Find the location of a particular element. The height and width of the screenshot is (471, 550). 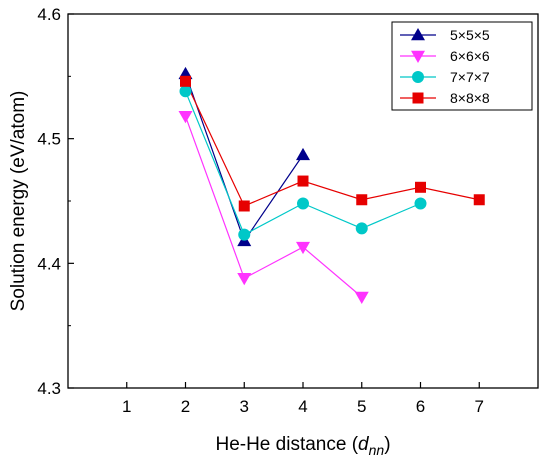

x-tick-label: 4 is located at coordinates (302, 406).